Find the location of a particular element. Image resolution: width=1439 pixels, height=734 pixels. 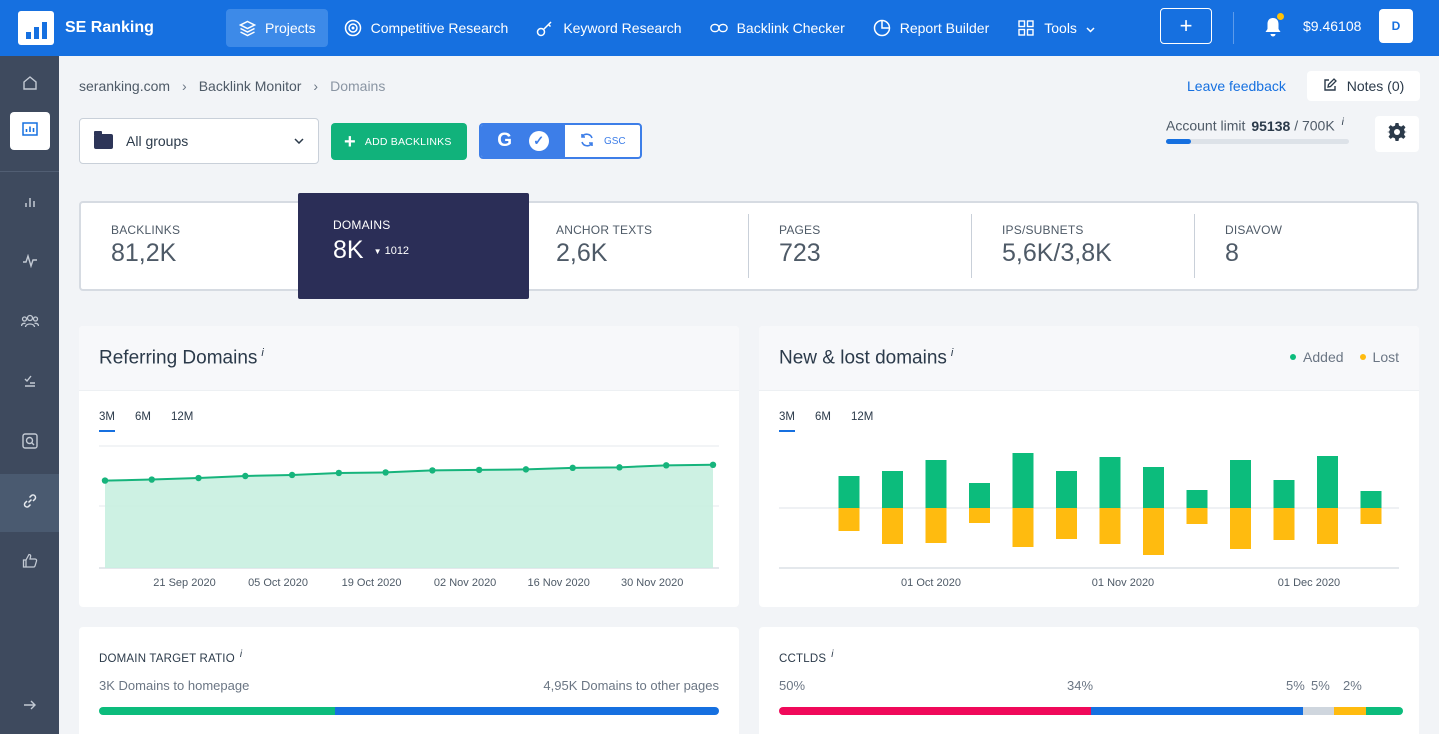

groups-select: All groups is located at coordinates (199, 141).